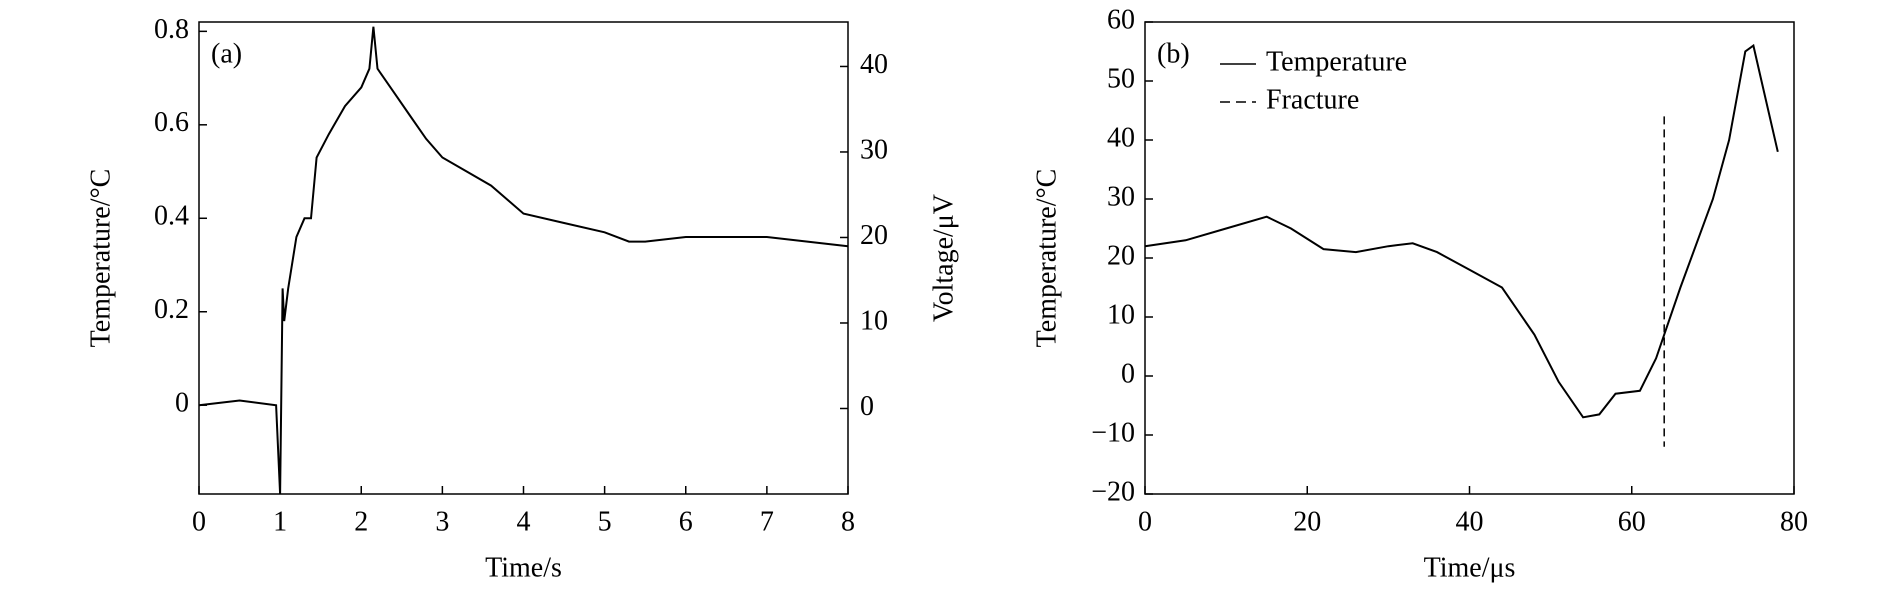  What do you see at coordinates (874, 320) in the screenshot?
I see `y2-tick-label: 10` at bounding box center [874, 320].